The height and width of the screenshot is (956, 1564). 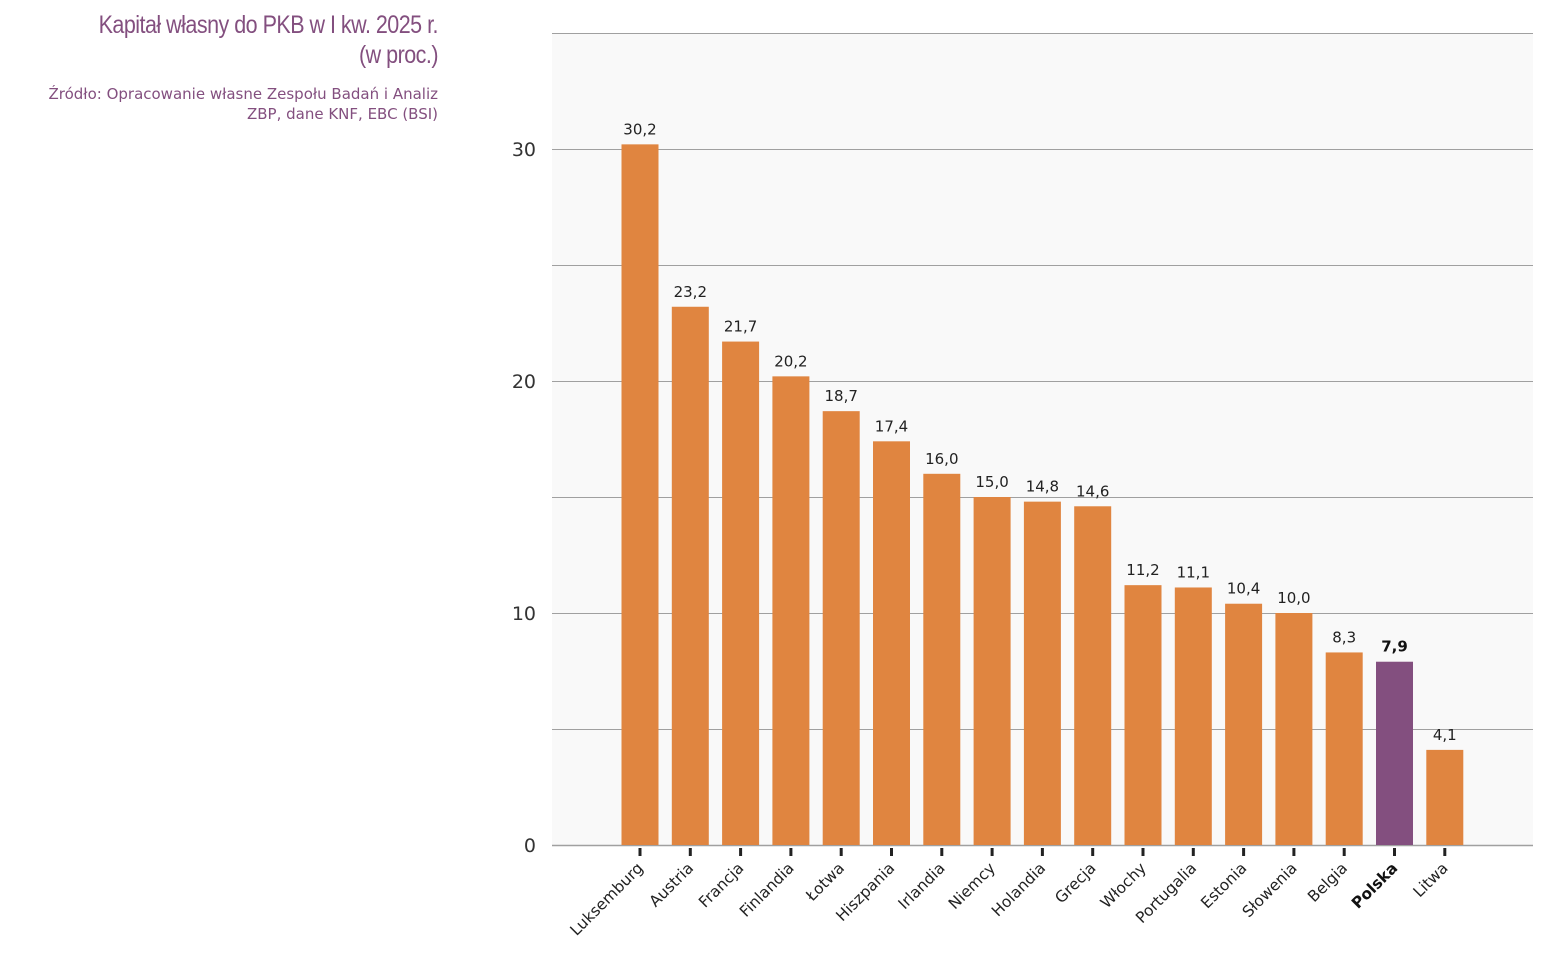 What do you see at coordinates (1042, 673) in the screenshot?
I see `bar-holandia` at bounding box center [1042, 673].